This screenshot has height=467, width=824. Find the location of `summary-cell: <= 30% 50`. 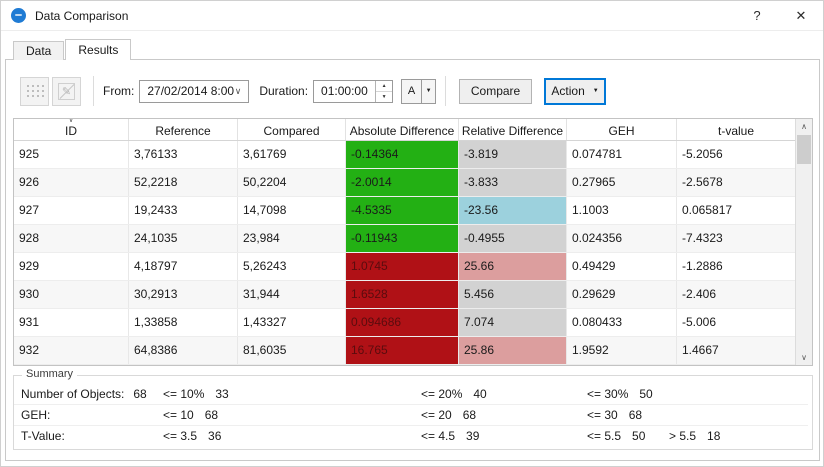

summary-cell: <= 30% 50 is located at coordinates (620, 394).